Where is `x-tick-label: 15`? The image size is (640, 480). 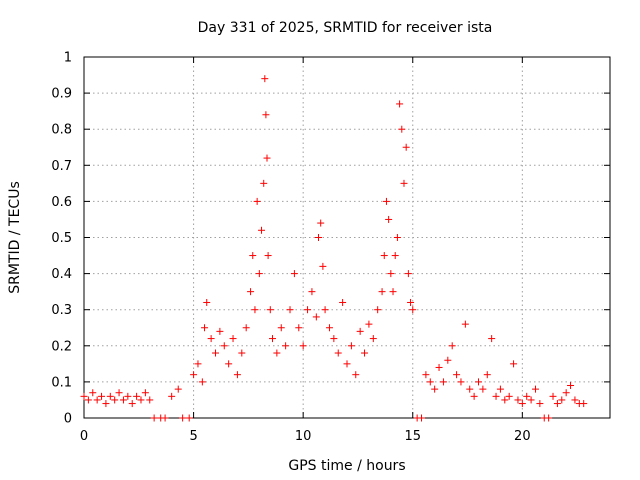 x-tick-label: 15 is located at coordinates (412, 436).